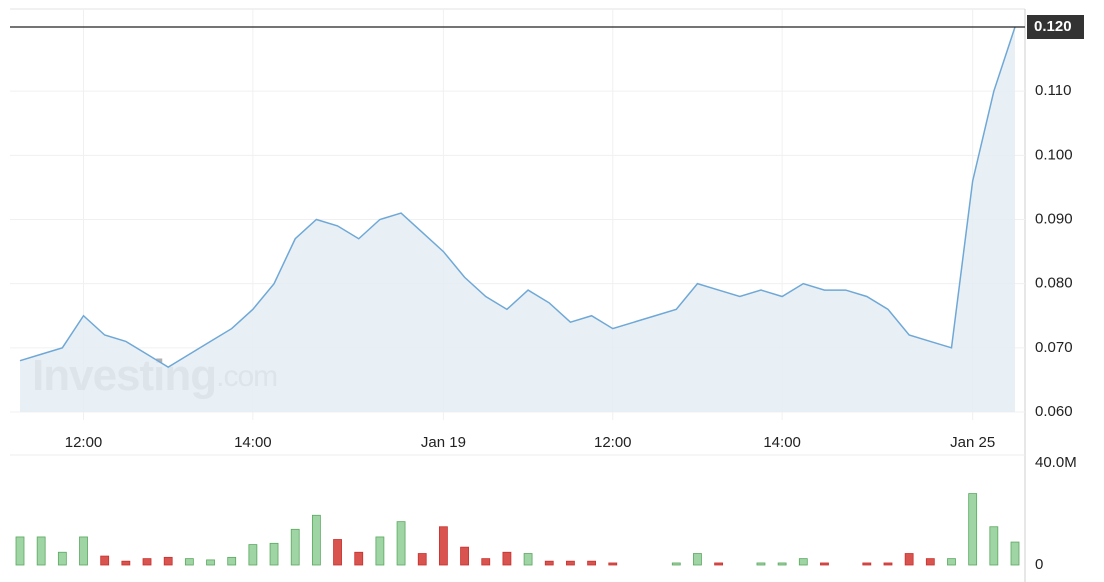  Describe the element at coordinates (1054, 154) in the screenshot. I see `y-tick-label: 0.100` at that location.